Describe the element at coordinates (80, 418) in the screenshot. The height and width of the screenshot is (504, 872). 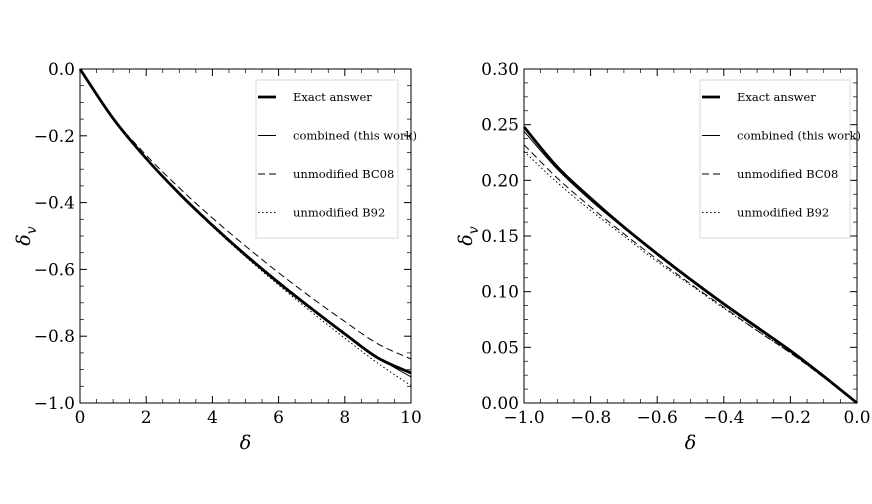
I see `x-tick-label: 0` at that location.